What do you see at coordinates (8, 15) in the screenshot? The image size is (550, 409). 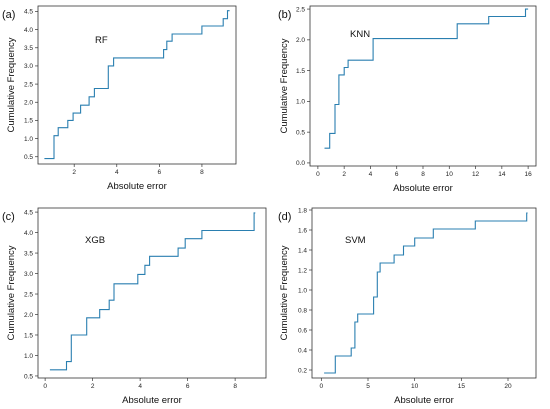 I see `panel-tag: (a)` at bounding box center [8, 15].